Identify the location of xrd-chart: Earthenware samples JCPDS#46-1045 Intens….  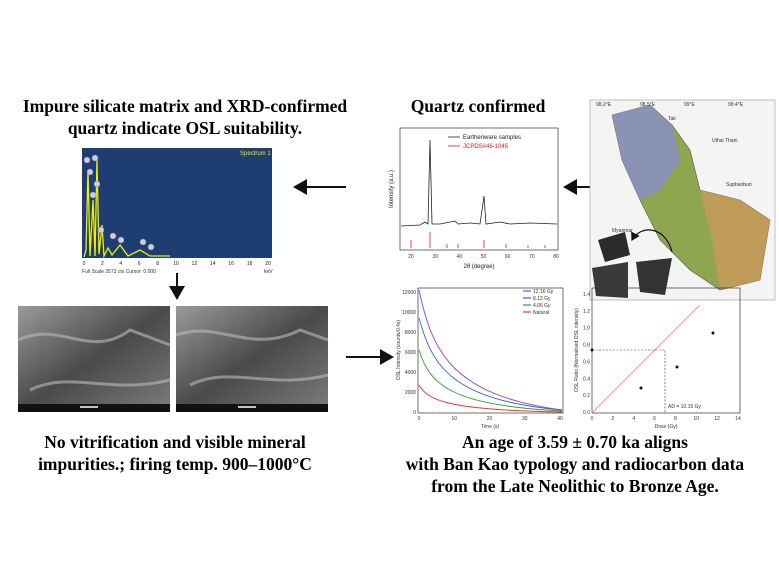
(474, 198).